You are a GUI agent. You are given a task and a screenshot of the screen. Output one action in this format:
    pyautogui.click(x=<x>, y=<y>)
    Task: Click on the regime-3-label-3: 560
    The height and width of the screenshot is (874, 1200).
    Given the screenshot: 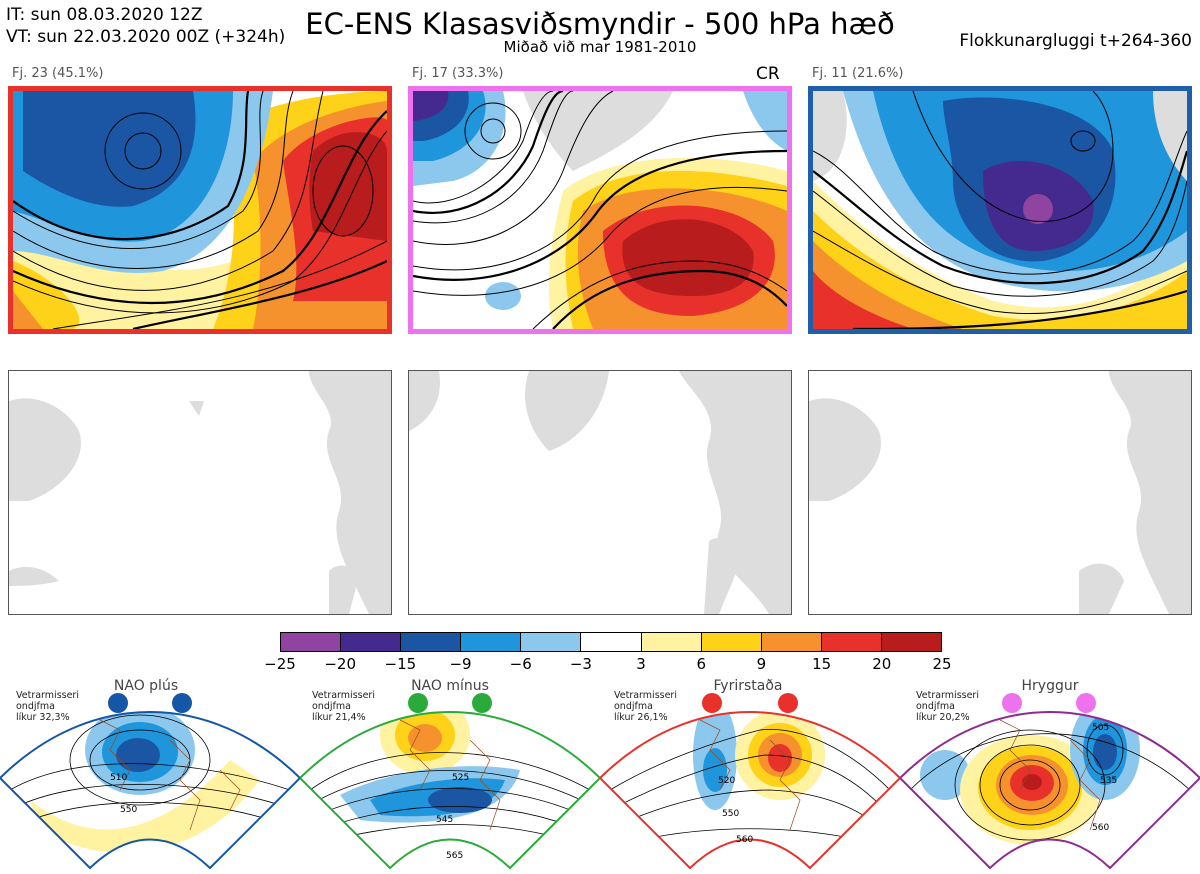 What is the action you would take?
    pyautogui.click(x=744, y=840)
    